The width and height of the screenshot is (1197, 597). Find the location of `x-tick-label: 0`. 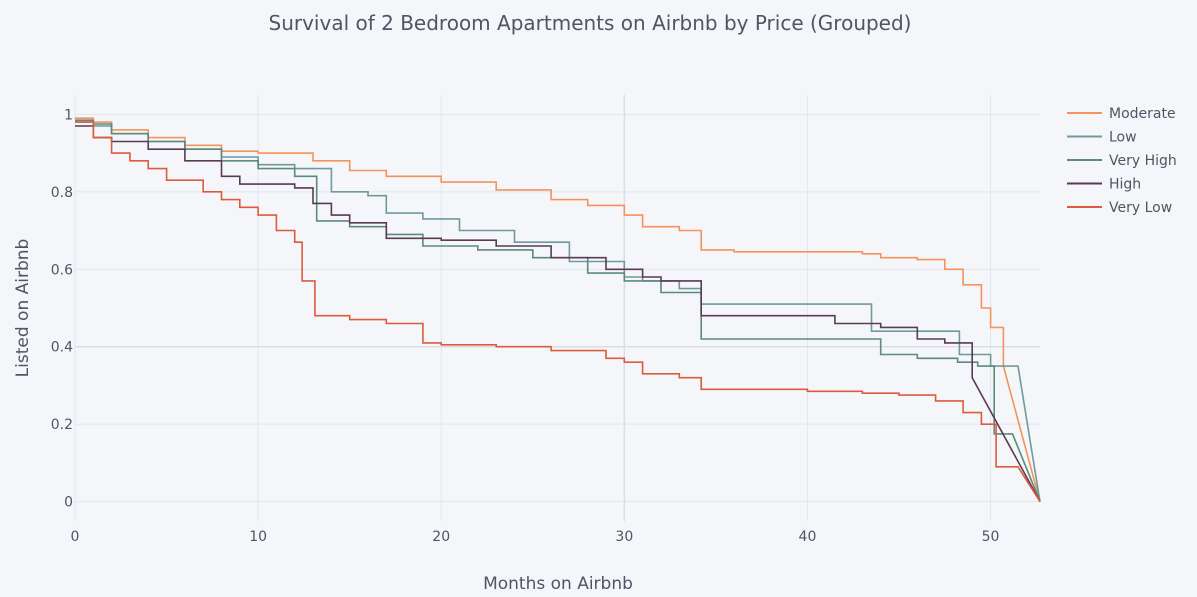

x-tick-label: 0 is located at coordinates (75, 537).